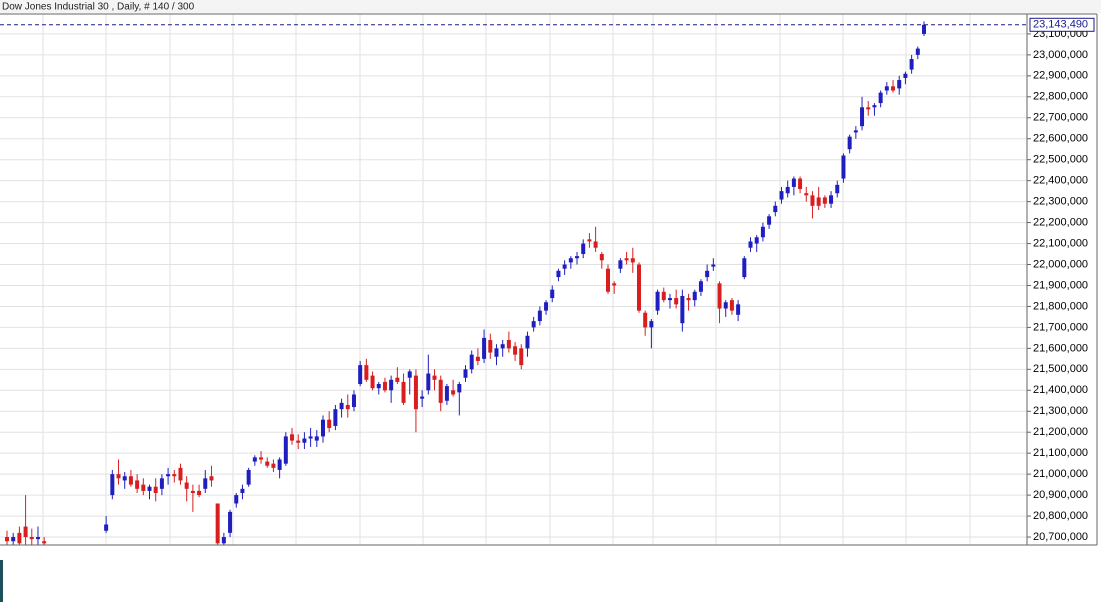 The height and width of the screenshot is (602, 1101). What do you see at coordinates (1060, 474) in the screenshot?
I see `y-tick-label: 21,000,000` at bounding box center [1060, 474].